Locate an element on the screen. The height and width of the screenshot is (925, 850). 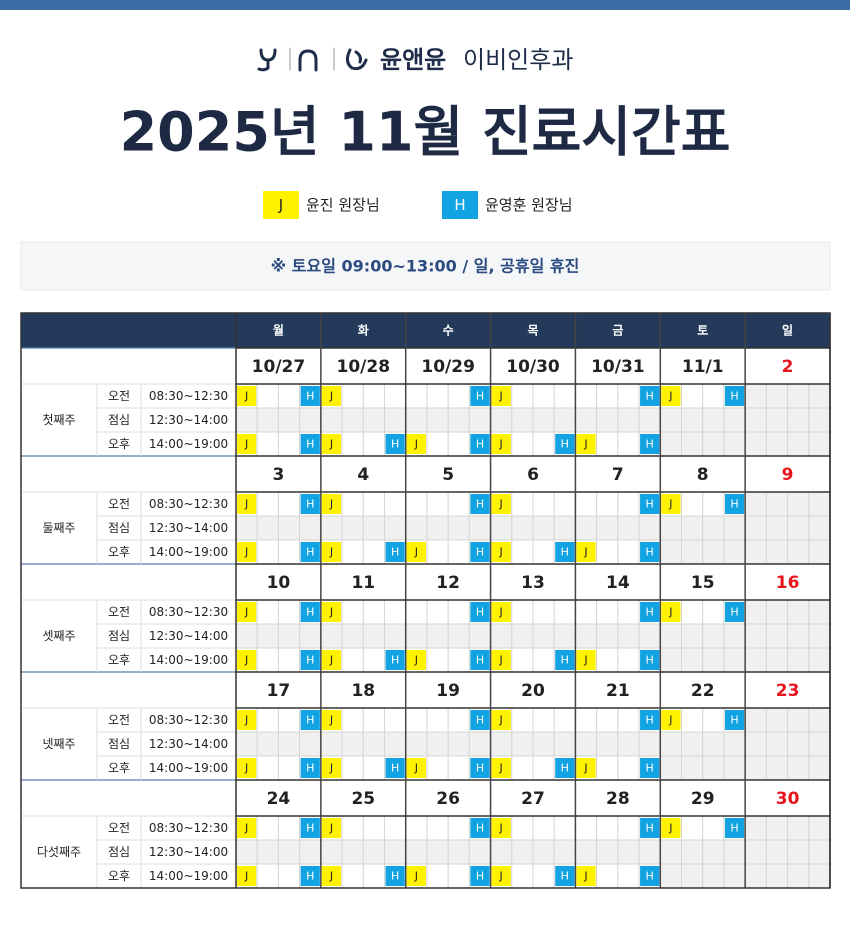
date: 11 is located at coordinates (363, 583).